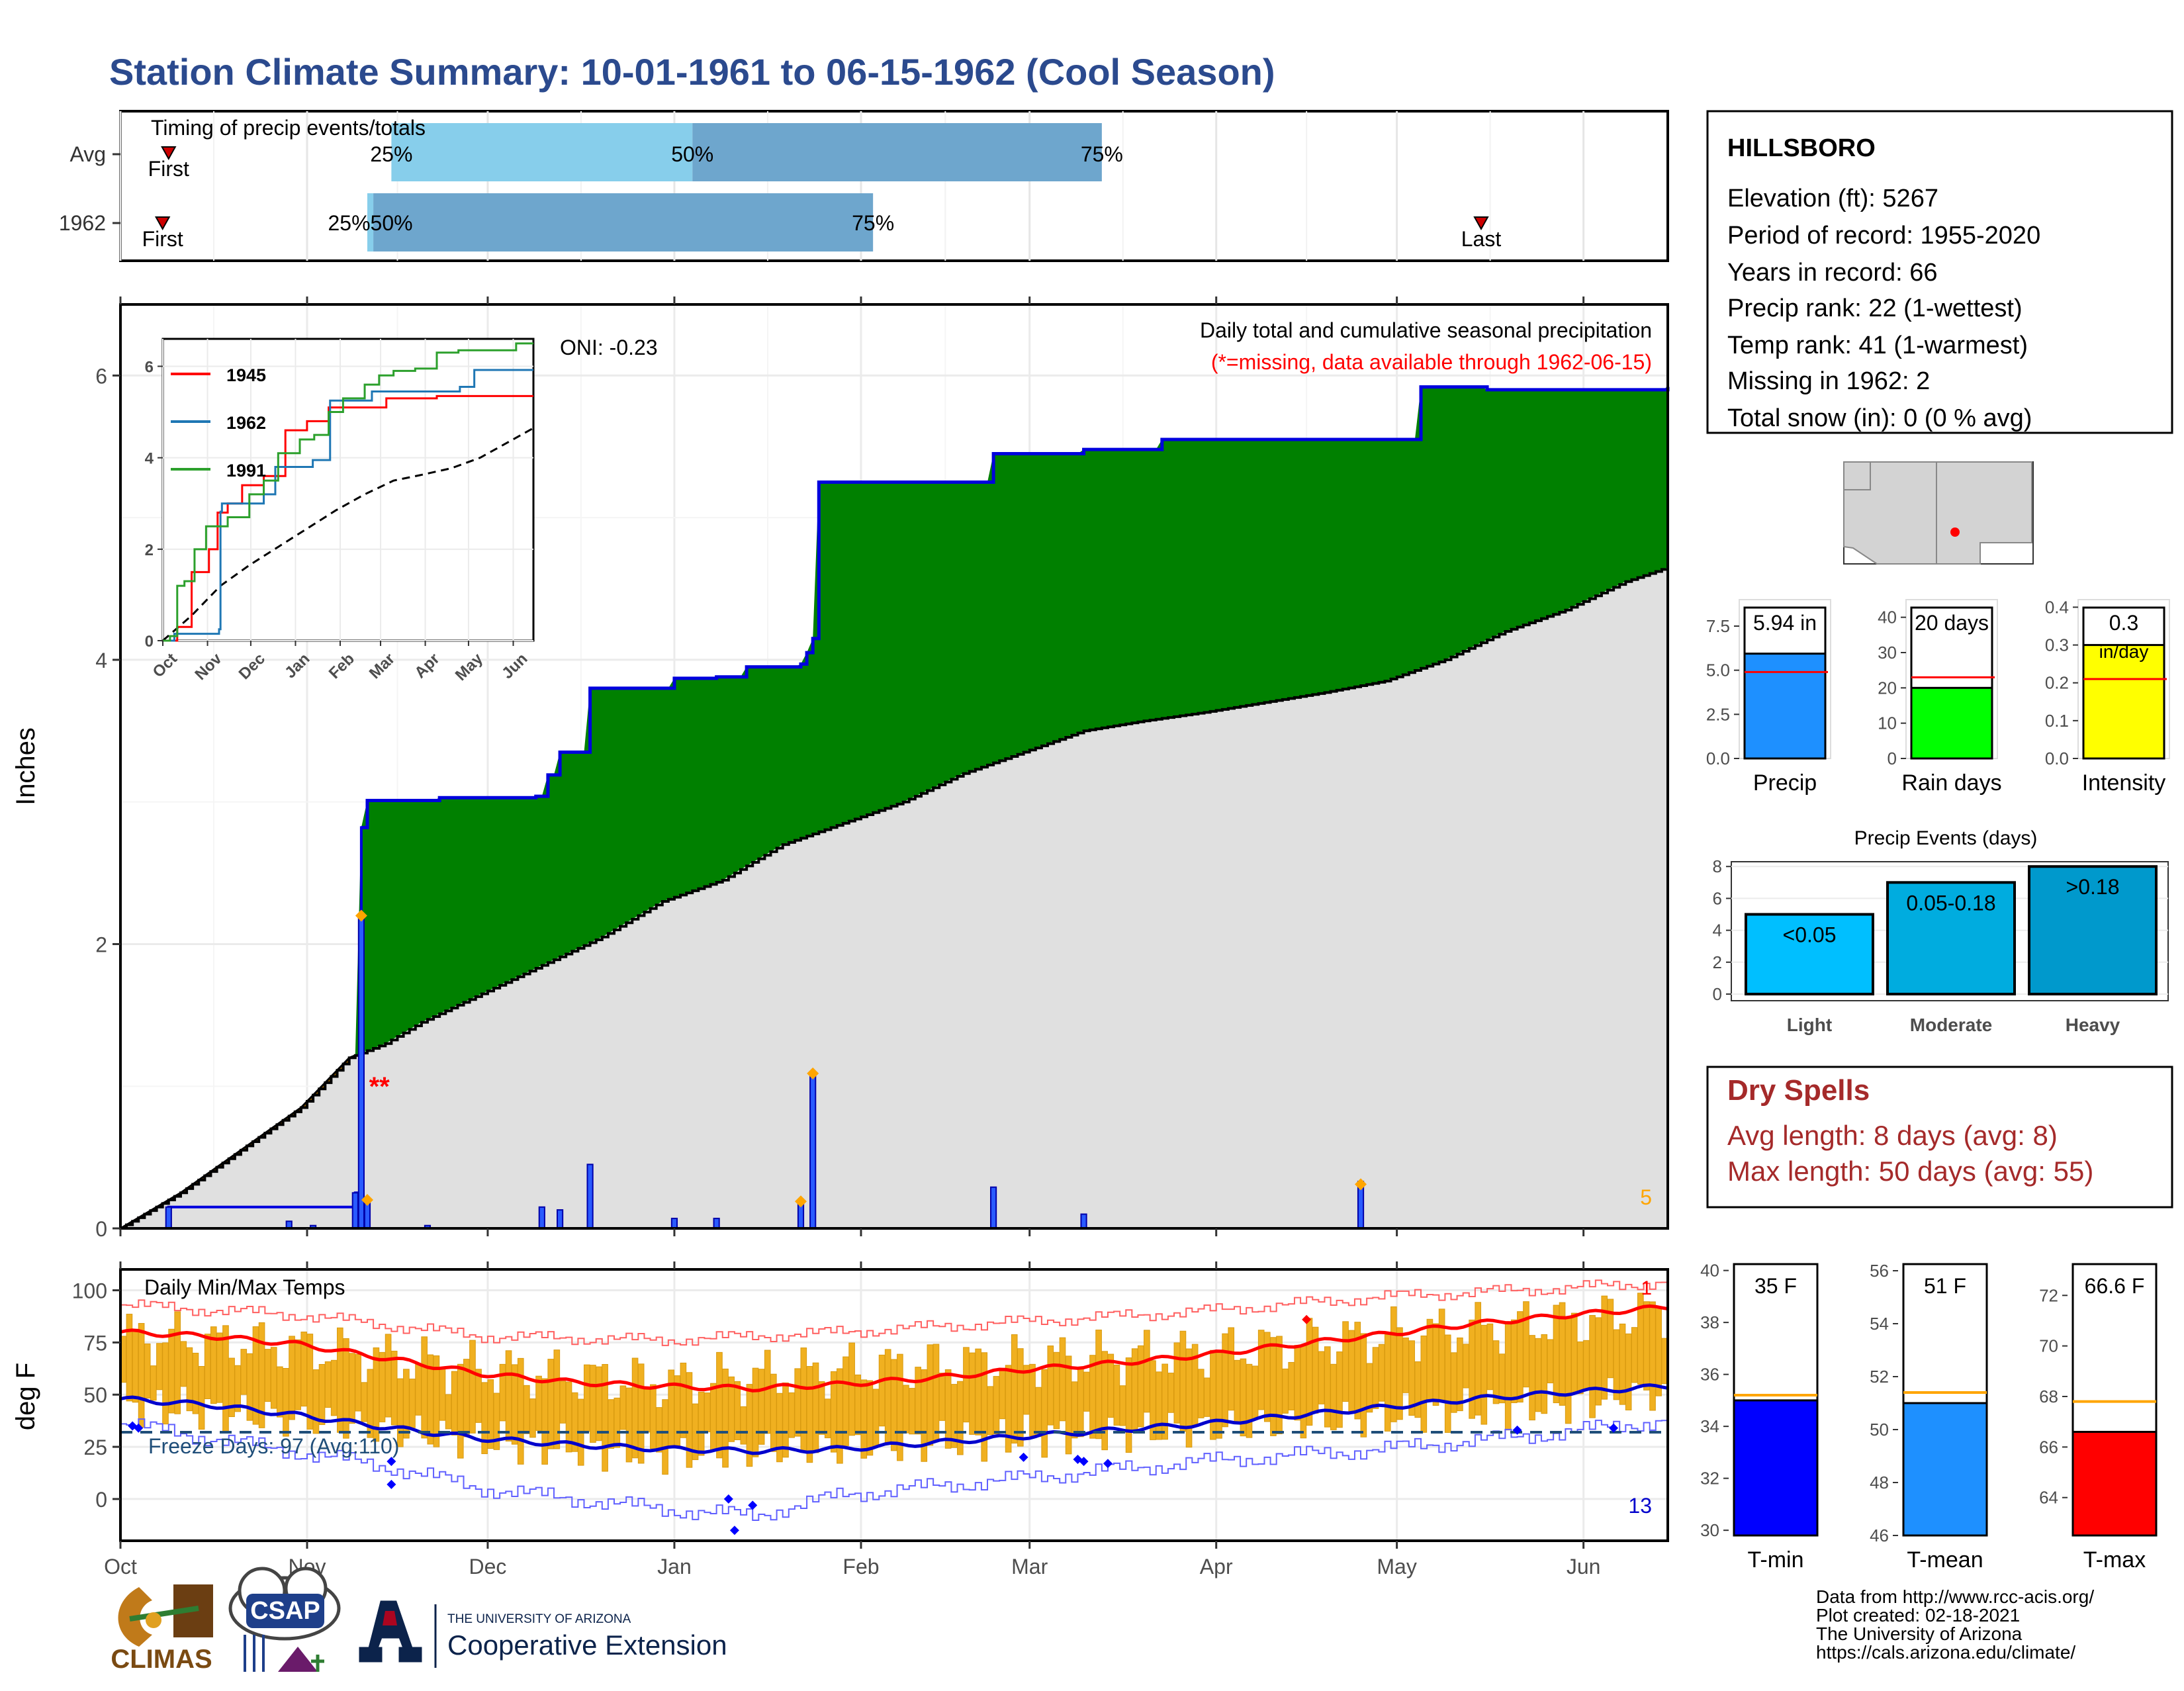 This screenshot has width=2184, height=1691. What do you see at coordinates (1951, 903) in the screenshot?
I see `events-bar-label: 0.05-0.18` at bounding box center [1951, 903].